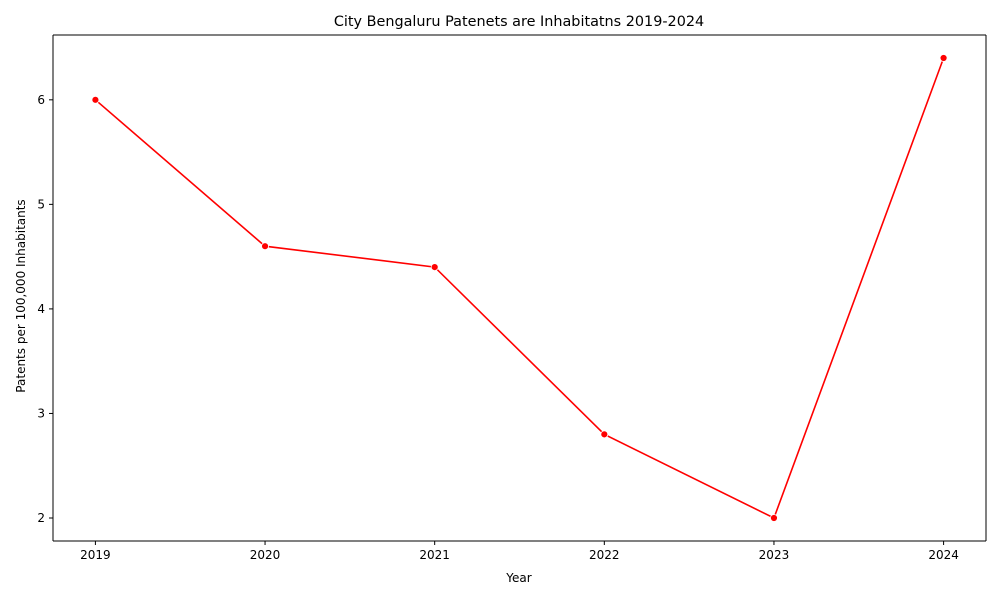 The height and width of the screenshot is (600, 1000). I want to click on x-tick-label: 2020, so click(265, 555).